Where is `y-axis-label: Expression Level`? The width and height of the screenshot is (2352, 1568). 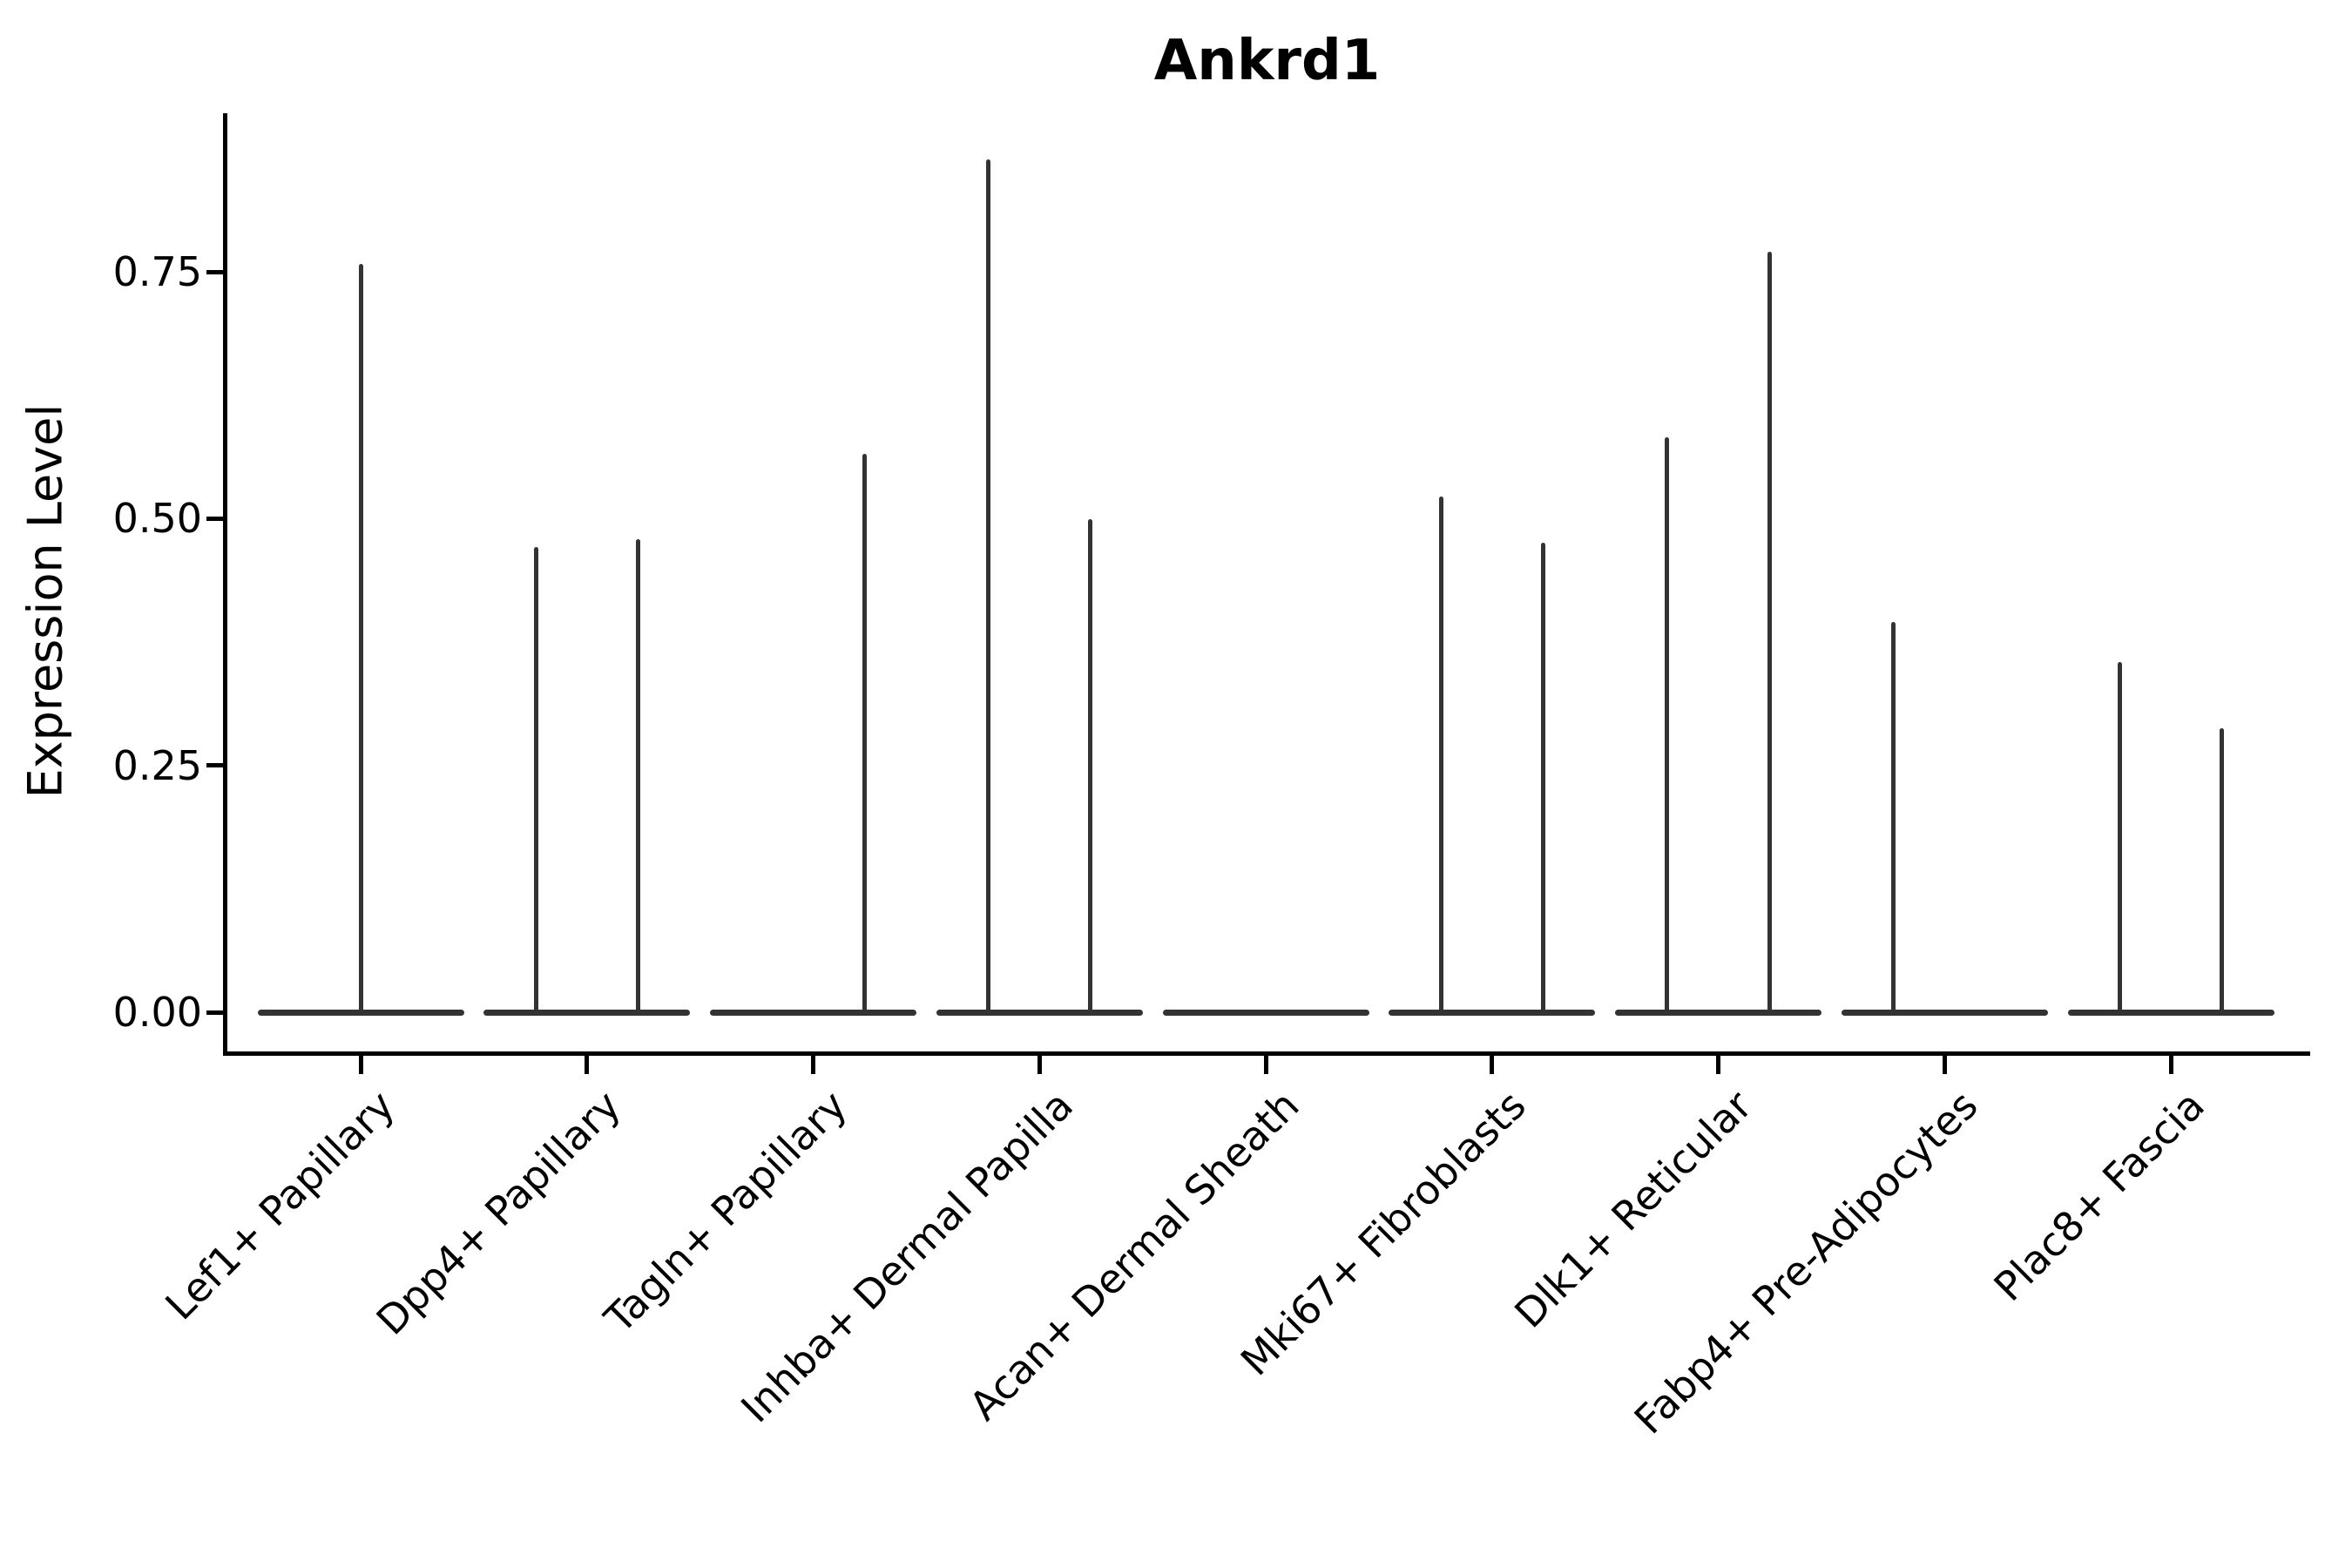 y-axis-label: Expression Level is located at coordinates (45, 601).